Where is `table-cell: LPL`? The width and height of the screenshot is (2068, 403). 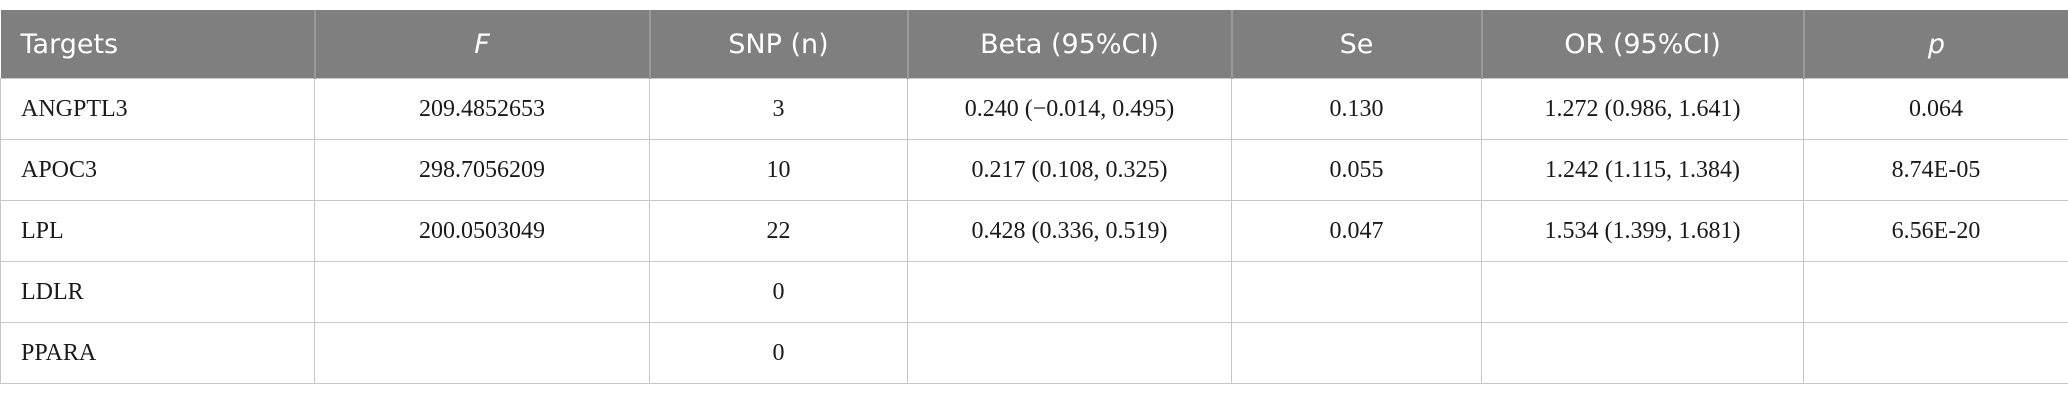 table-cell: LPL is located at coordinates (157, 231).